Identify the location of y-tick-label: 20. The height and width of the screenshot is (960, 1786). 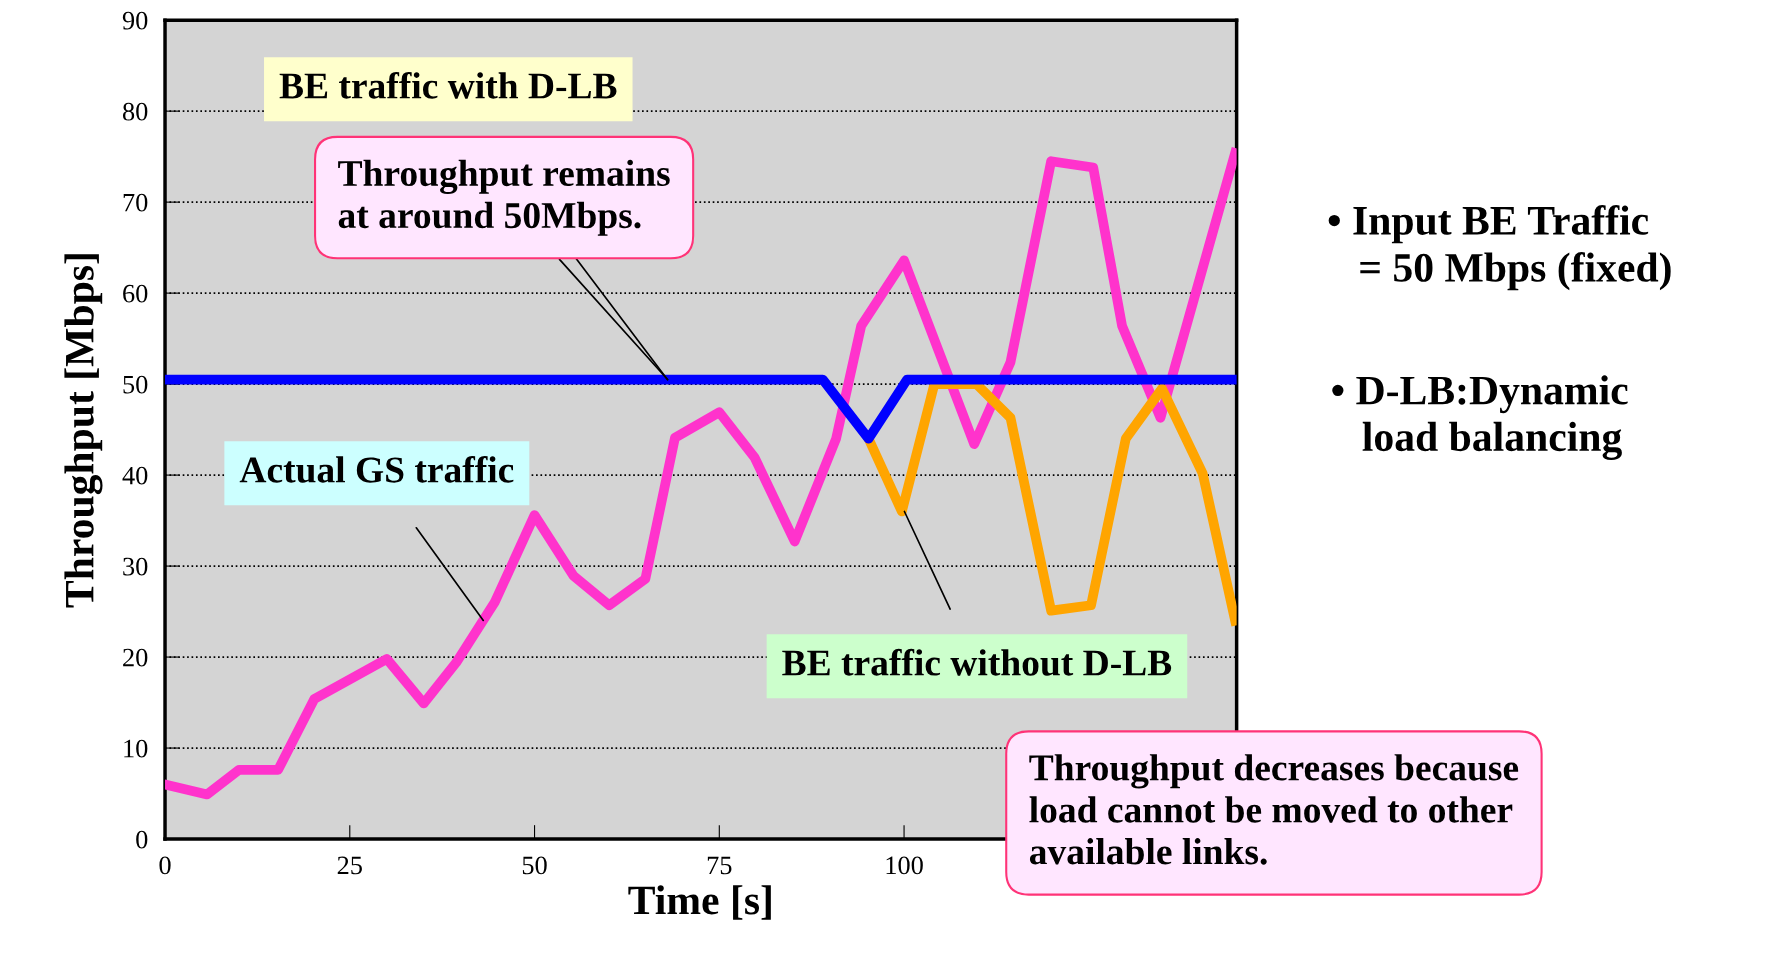
(135, 657).